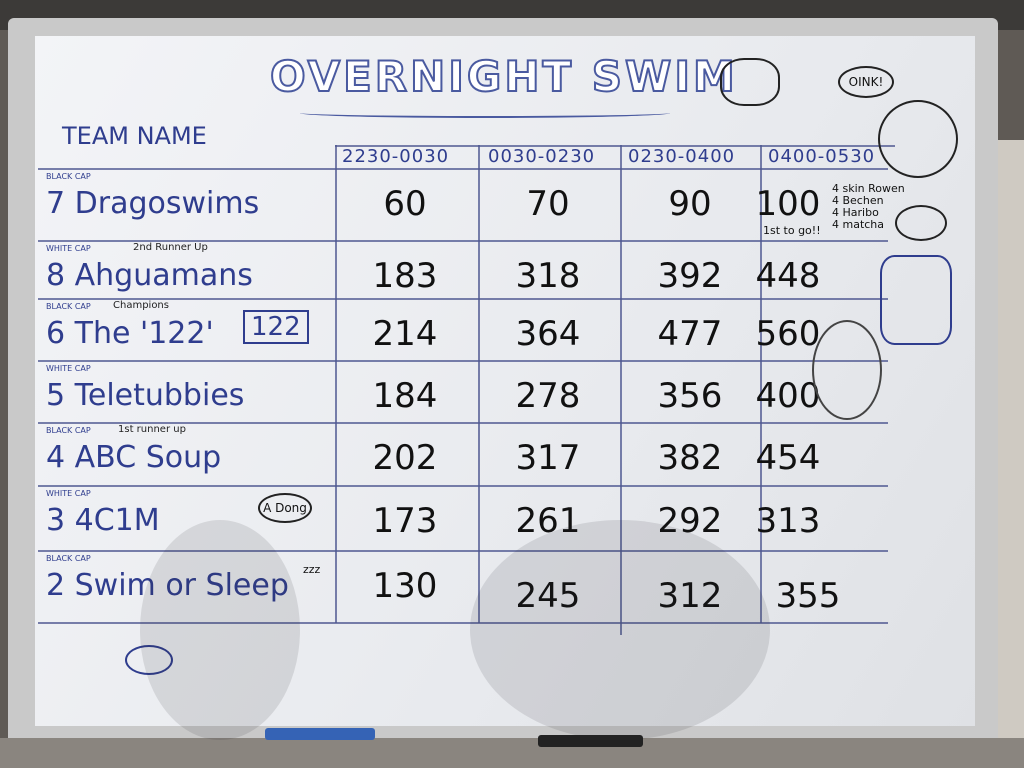 Image resolution: width=1024 pixels, height=768 pixels. I want to click on score: 261, so click(548, 521).